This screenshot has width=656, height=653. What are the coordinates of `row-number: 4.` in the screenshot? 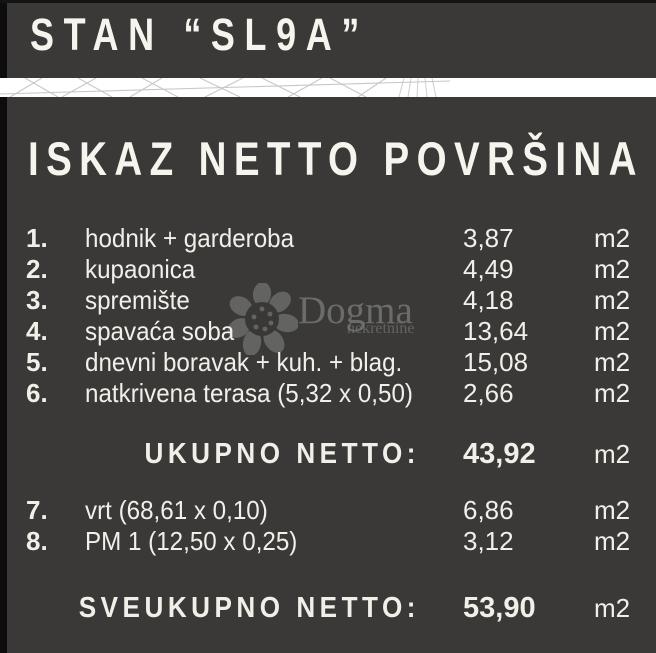 It's located at (37, 331).